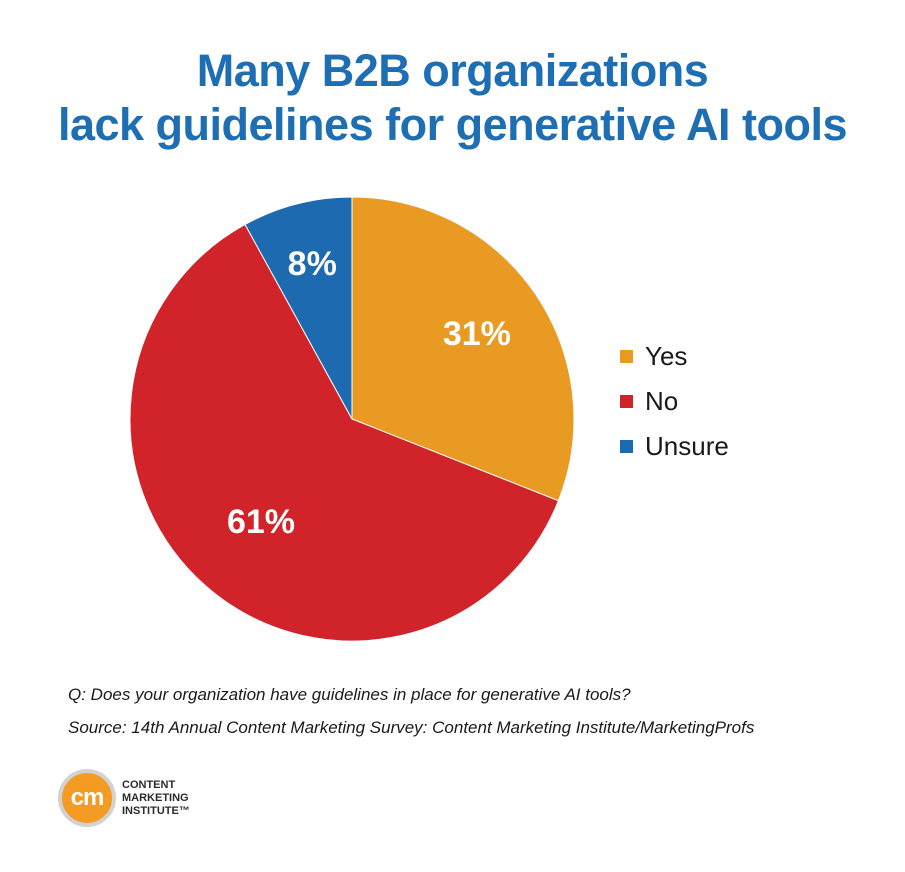  What do you see at coordinates (666, 356) in the screenshot?
I see `legend-label-yes: Yes` at bounding box center [666, 356].